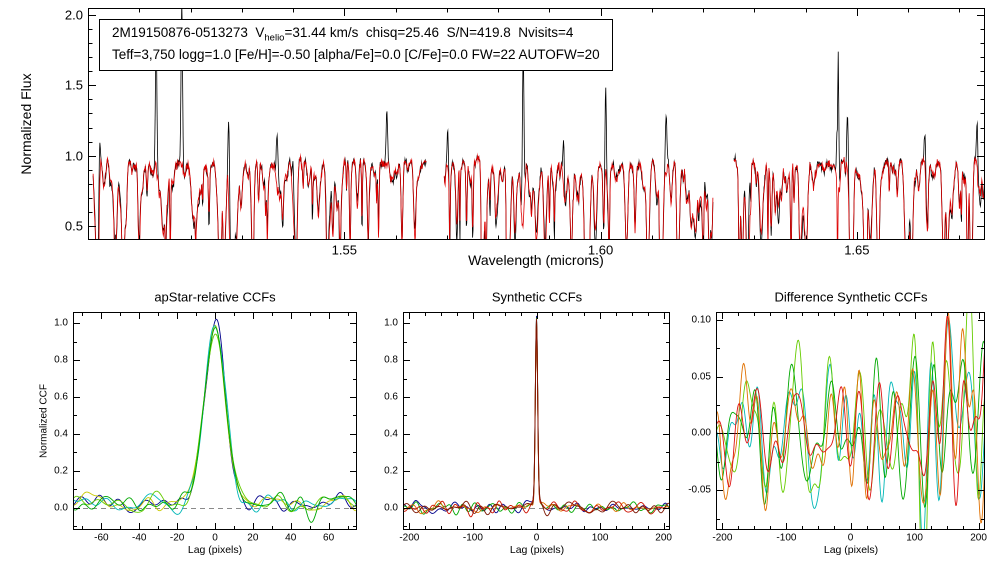 The image size is (1008, 576). Describe the element at coordinates (537, 297) in the screenshot. I see `ccf-synthetic-title: Synthetic CCFs` at that location.